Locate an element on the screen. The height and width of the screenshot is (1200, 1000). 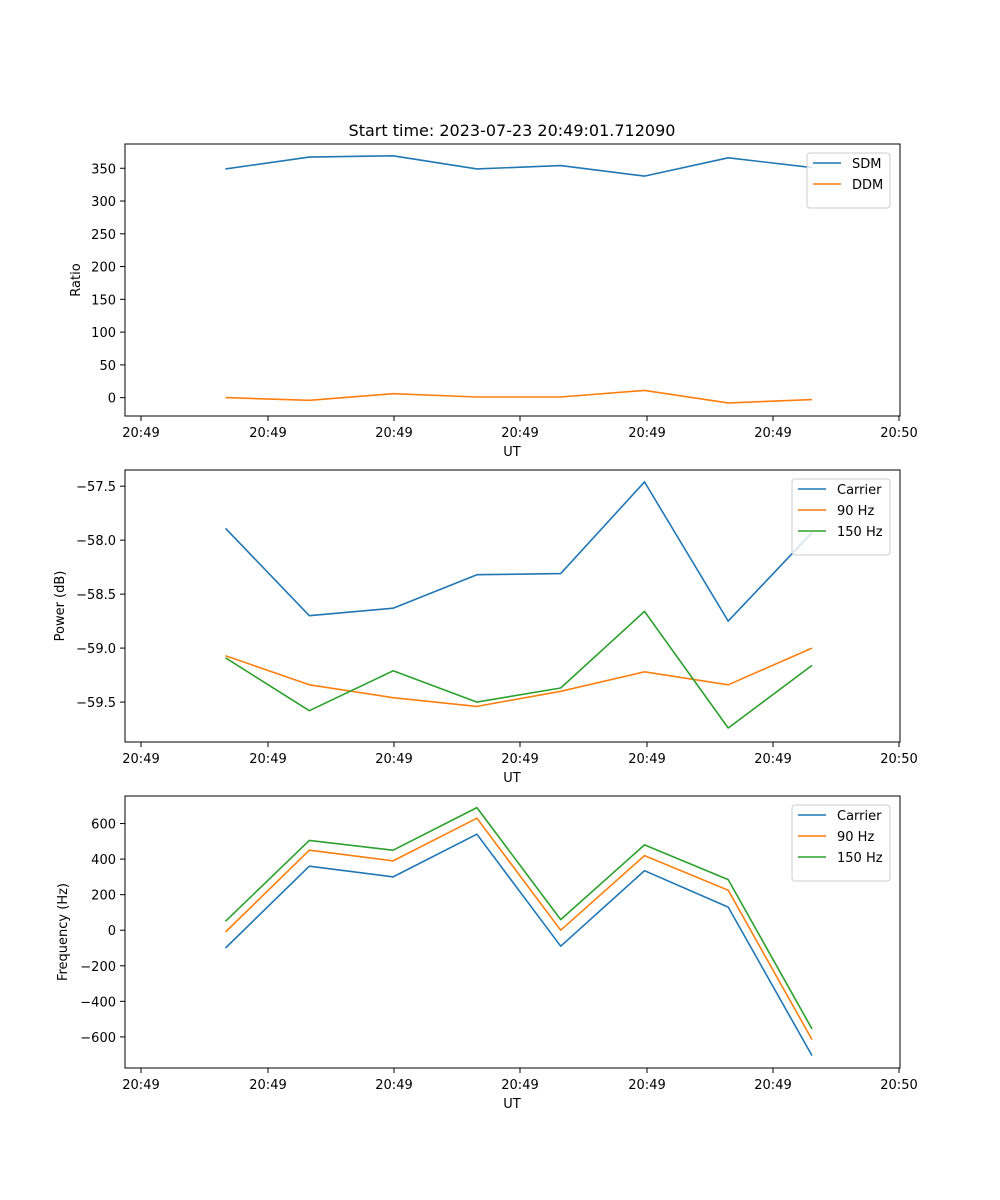
ratio-legend-box is located at coordinates (848, 180).